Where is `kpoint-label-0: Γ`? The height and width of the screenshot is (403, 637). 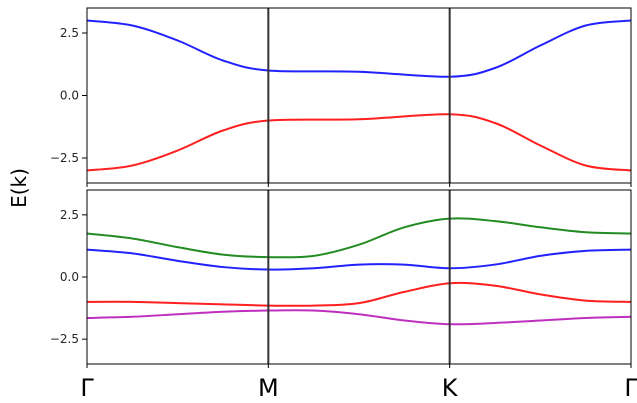
kpoint-label-0: Γ is located at coordinates (87, 388).